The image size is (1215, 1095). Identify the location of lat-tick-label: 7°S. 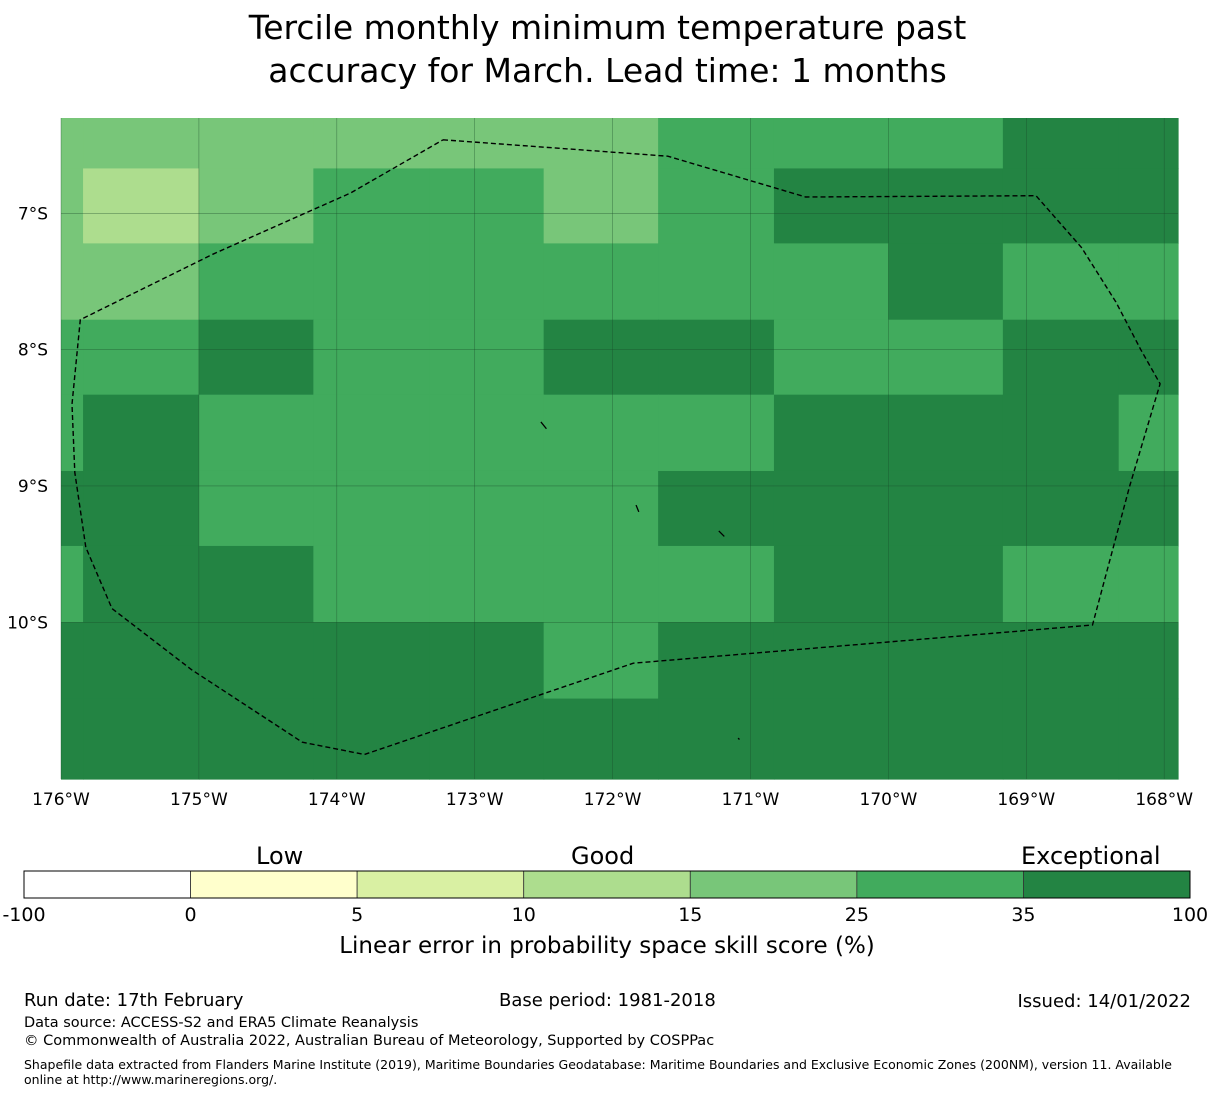
(33, 214).